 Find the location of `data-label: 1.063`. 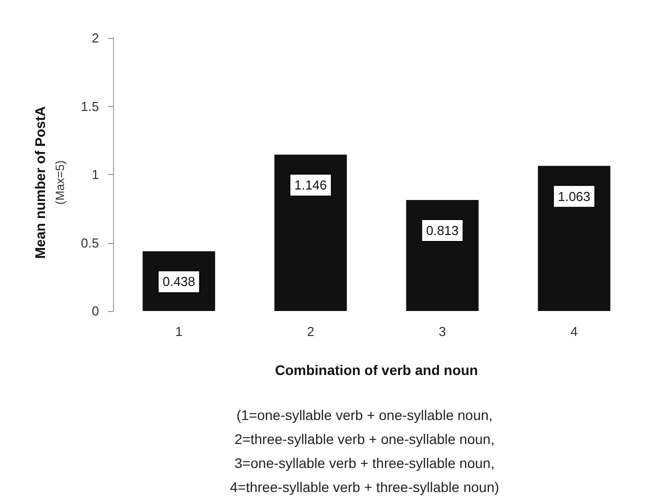

data-label: 1.063 is located at coordinates (574, 196).